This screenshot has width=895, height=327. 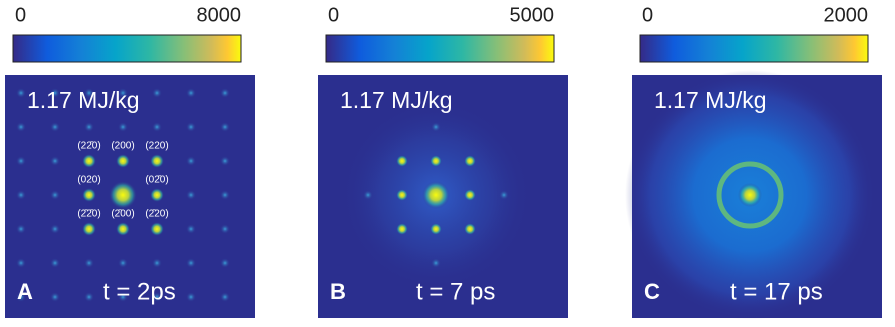 What do you see at coordinates (139, 291) in the screenshot?
I see `time-label: t = 2ps` at bounding box center [139, 291].